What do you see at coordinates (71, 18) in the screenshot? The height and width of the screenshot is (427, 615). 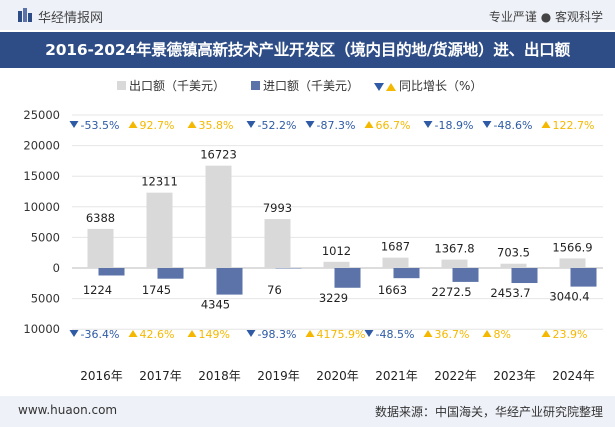 I see `brand-name: 华经情报网` at bounding box center [71, 18].